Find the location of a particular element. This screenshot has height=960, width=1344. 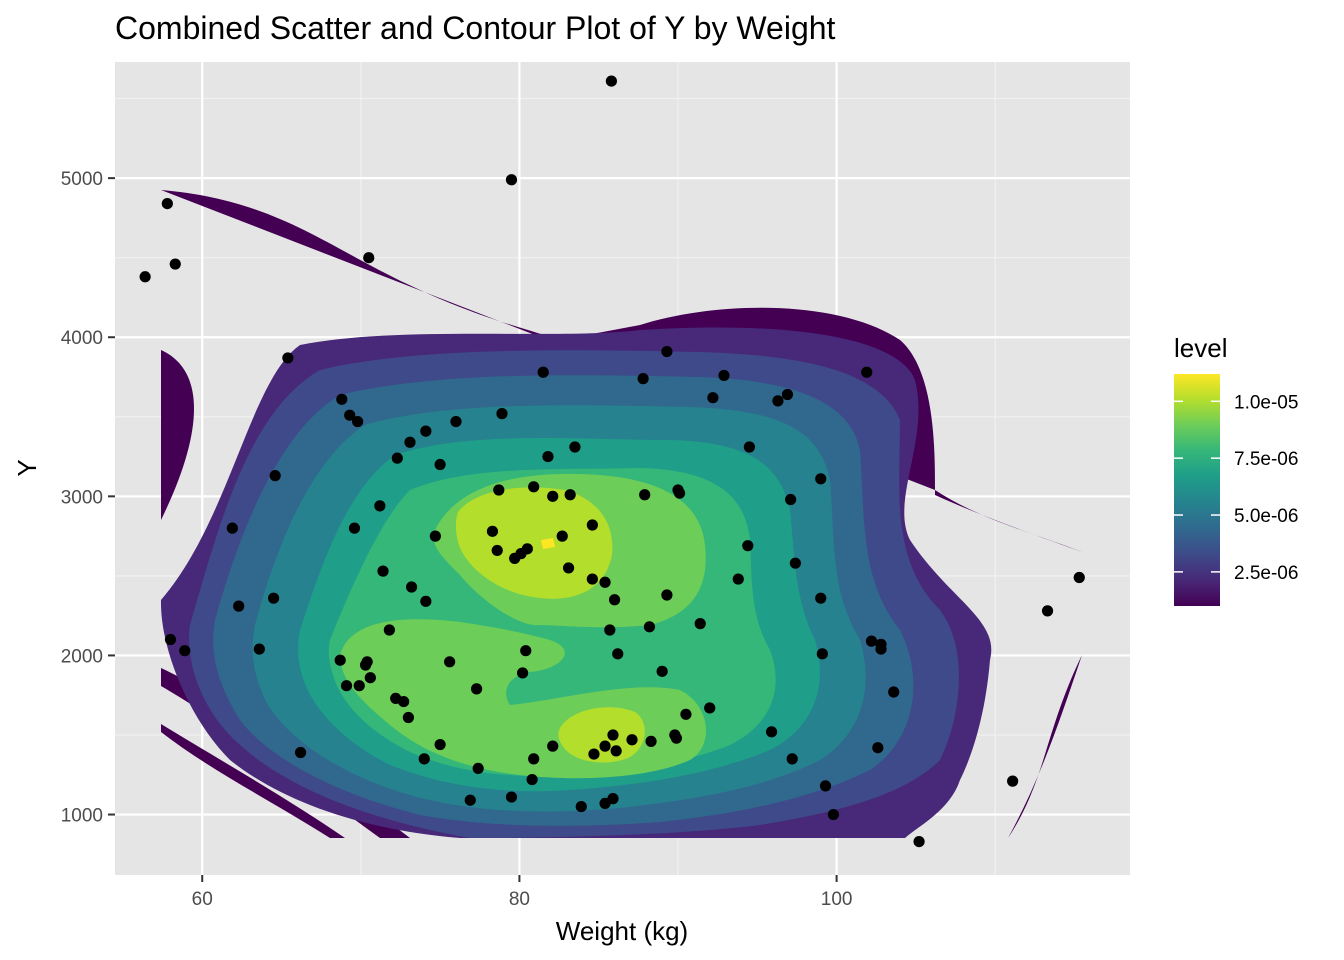

x-tick-label: 100 is located at coordinates (837, 899).